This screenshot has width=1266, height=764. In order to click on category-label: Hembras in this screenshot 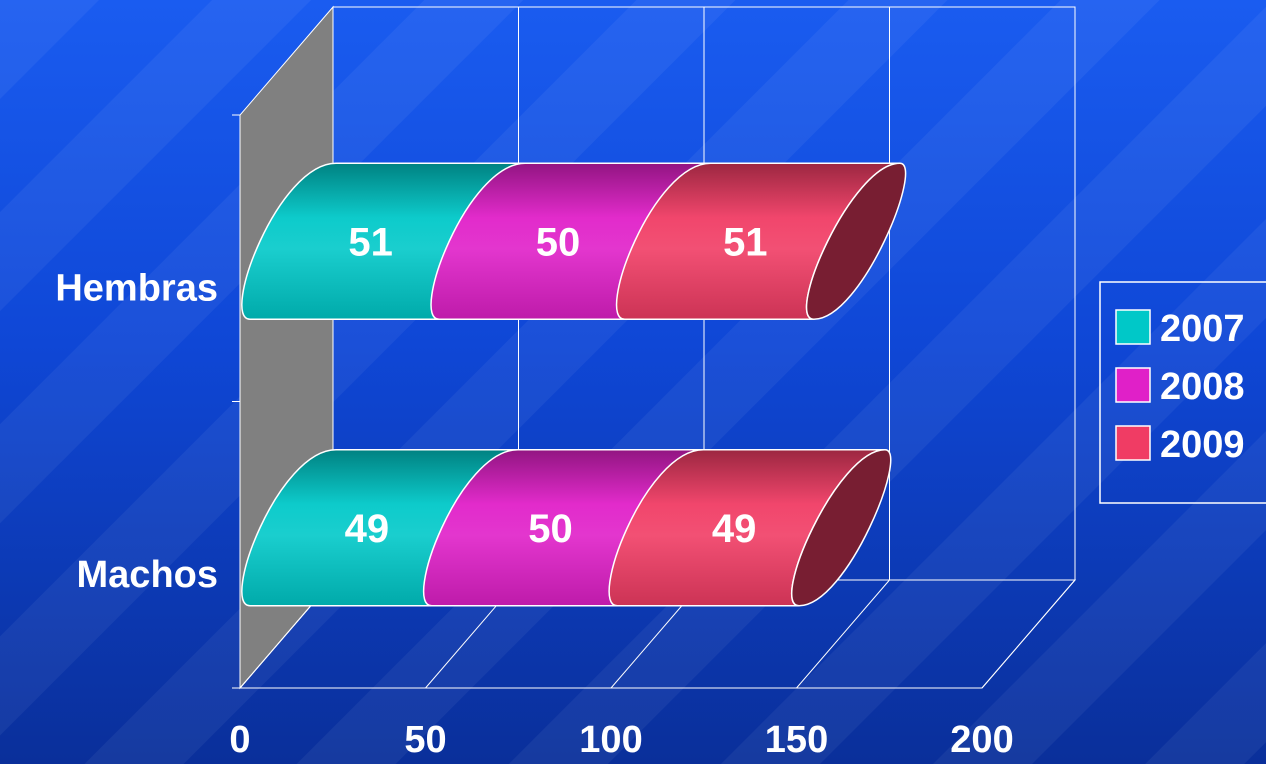, I will do `click(136, 288)`.